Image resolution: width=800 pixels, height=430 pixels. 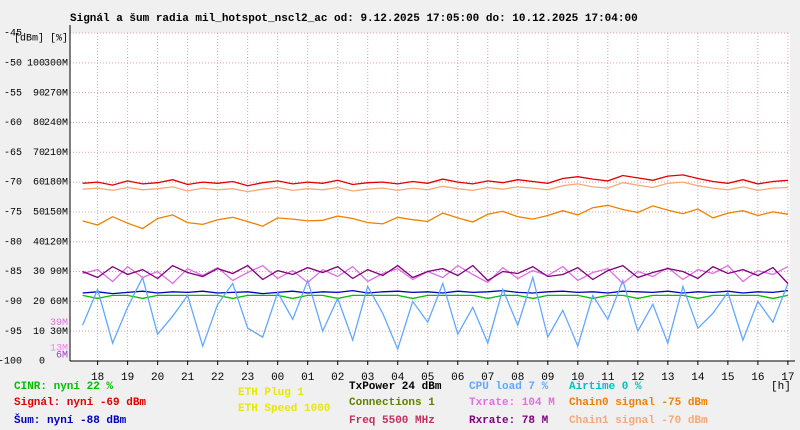 I want to click on x-tick-label: 14, so click(x=698, y=378).